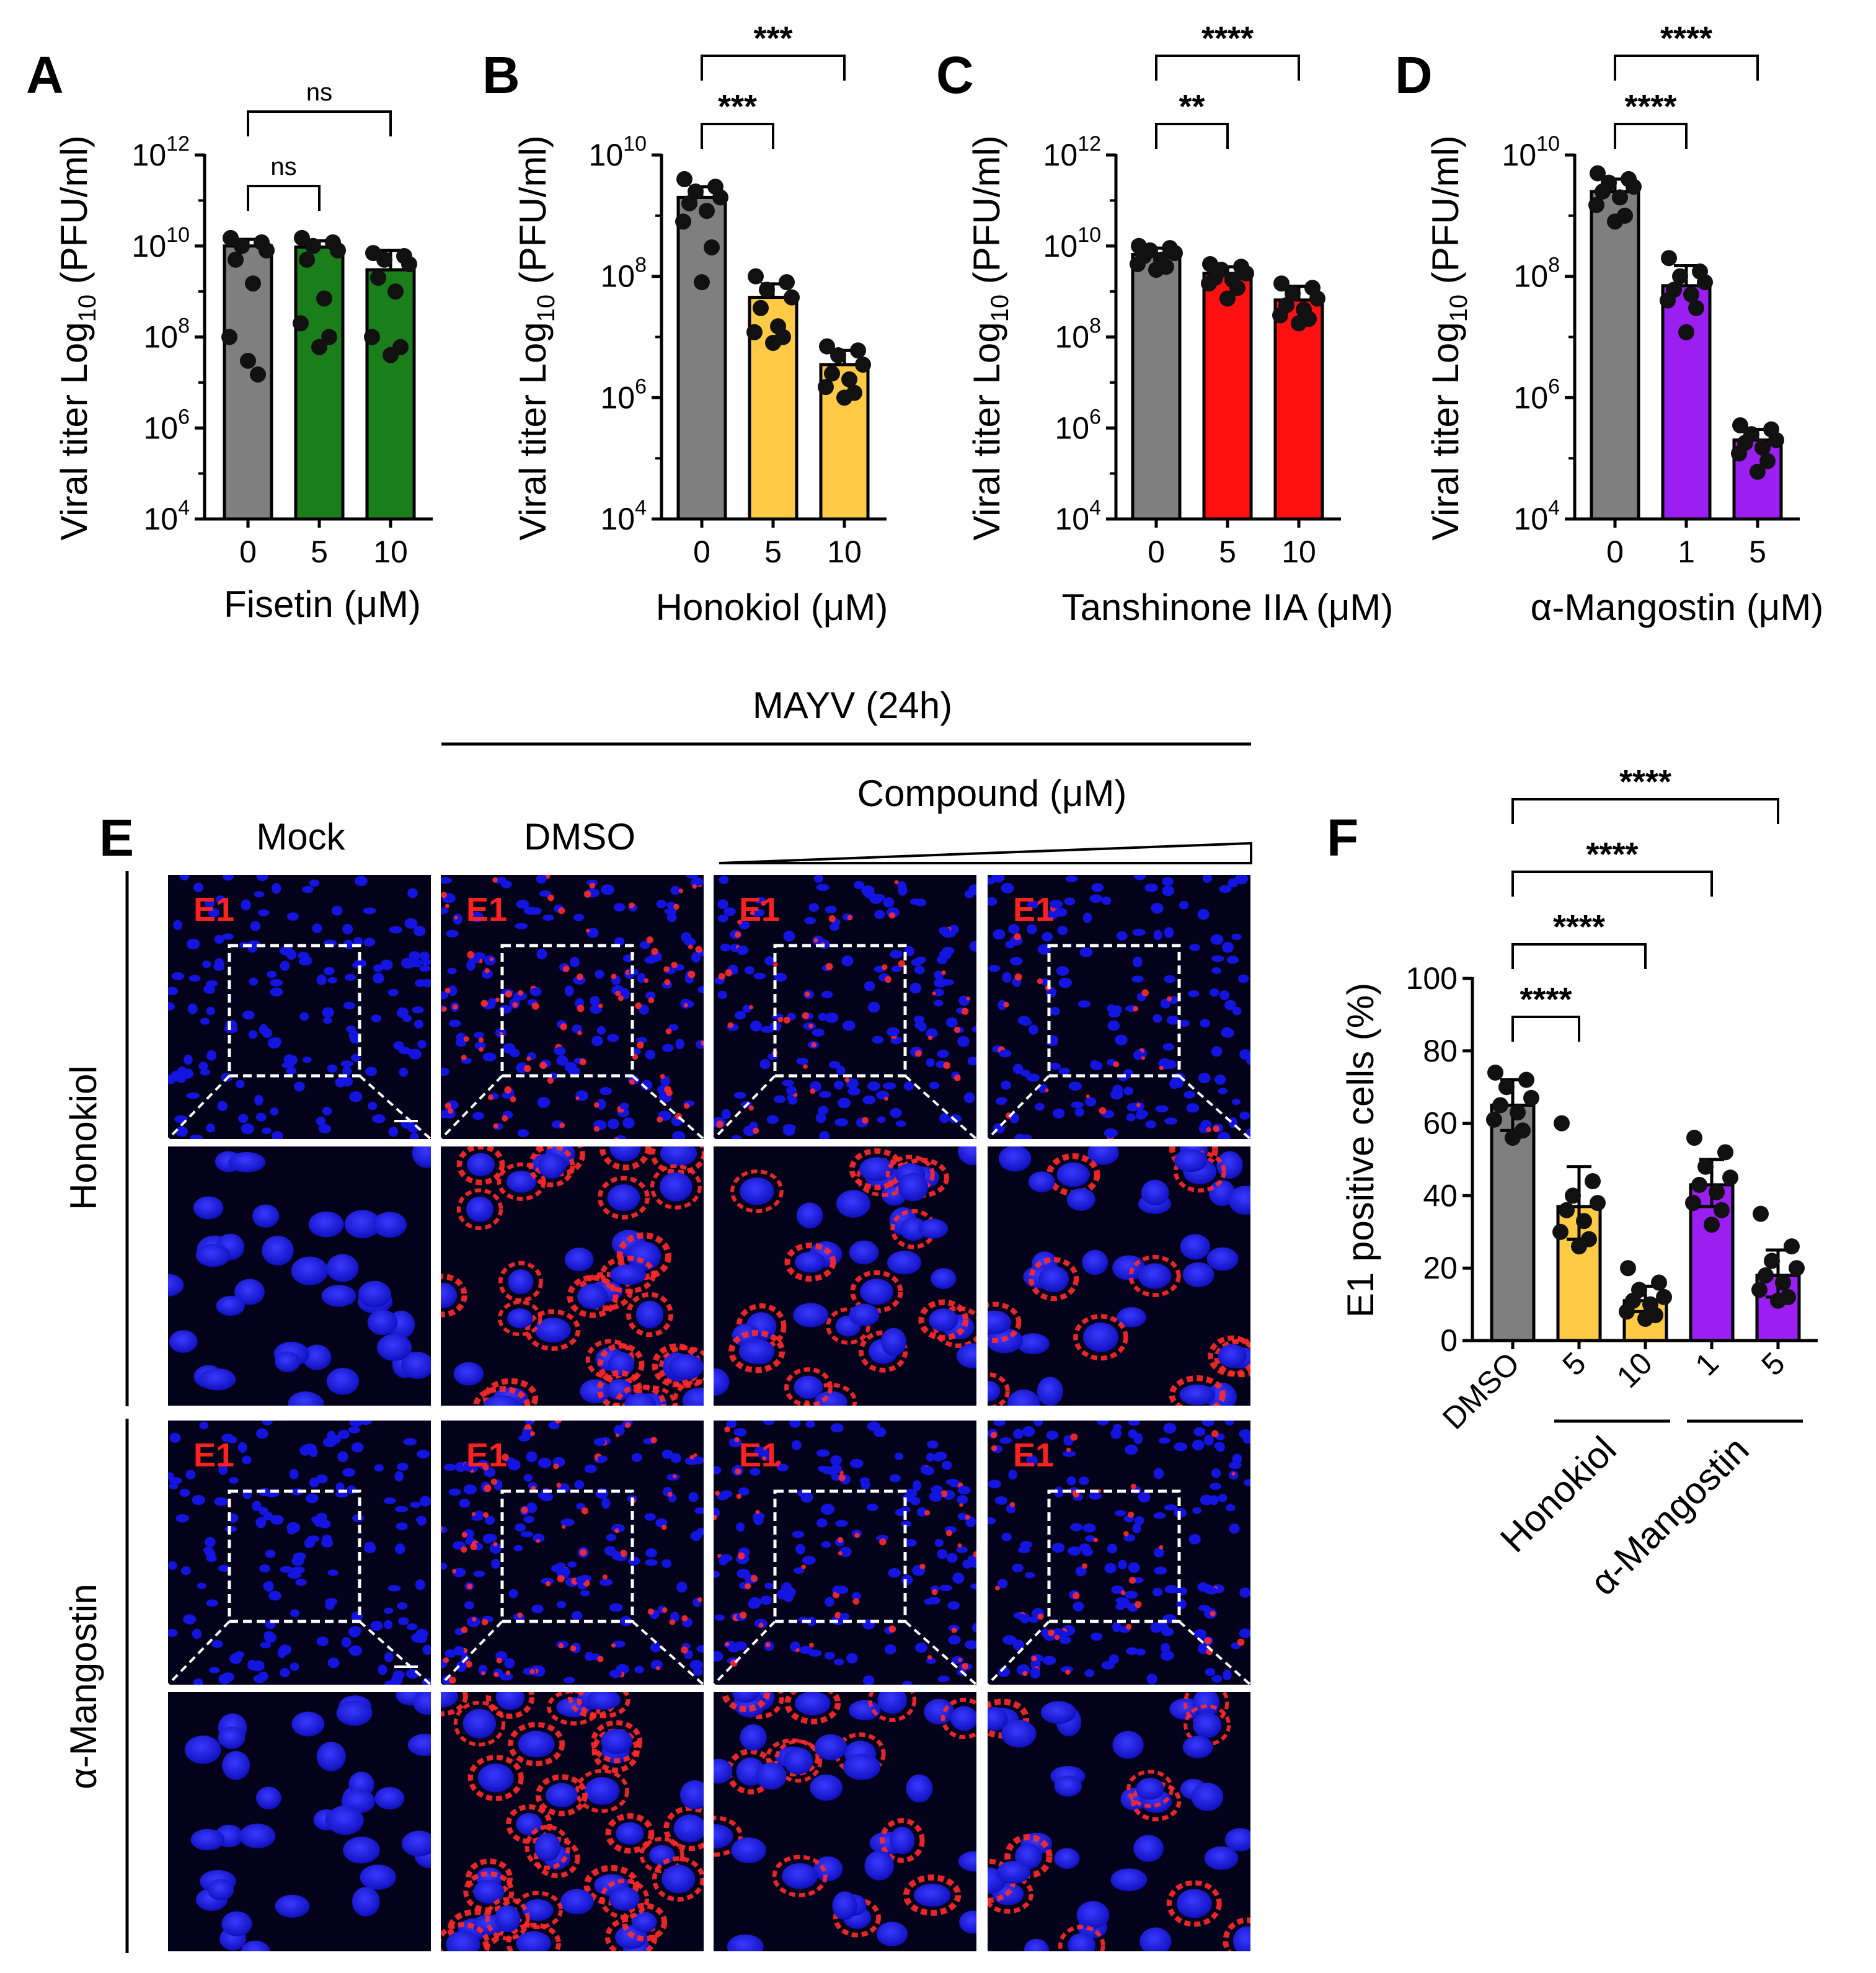  Describe the element at coordinates (845, 1822) in the screenshot. I see `micrograph-r3-c2` at that location.